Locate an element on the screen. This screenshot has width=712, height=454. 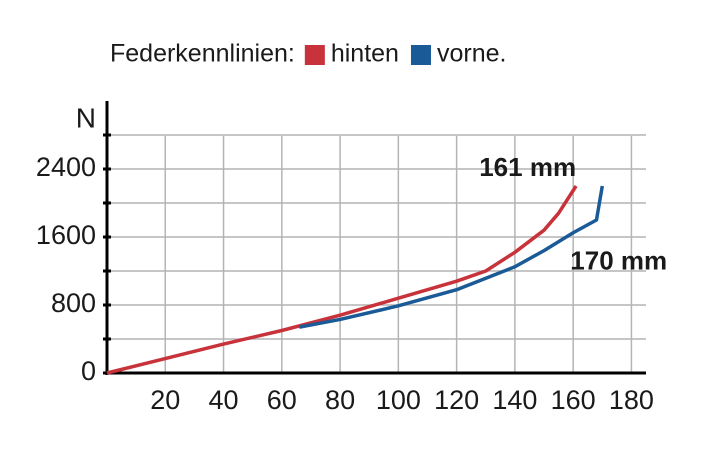
x-tick-label: 60 is located at coordinates (282, 400).